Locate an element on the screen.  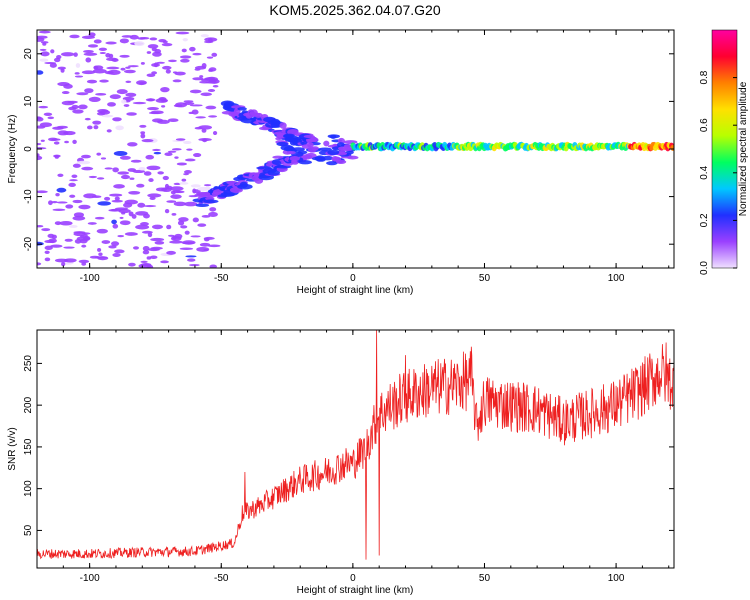
x-tick-label: -100 is located at coordinates (90, 578).